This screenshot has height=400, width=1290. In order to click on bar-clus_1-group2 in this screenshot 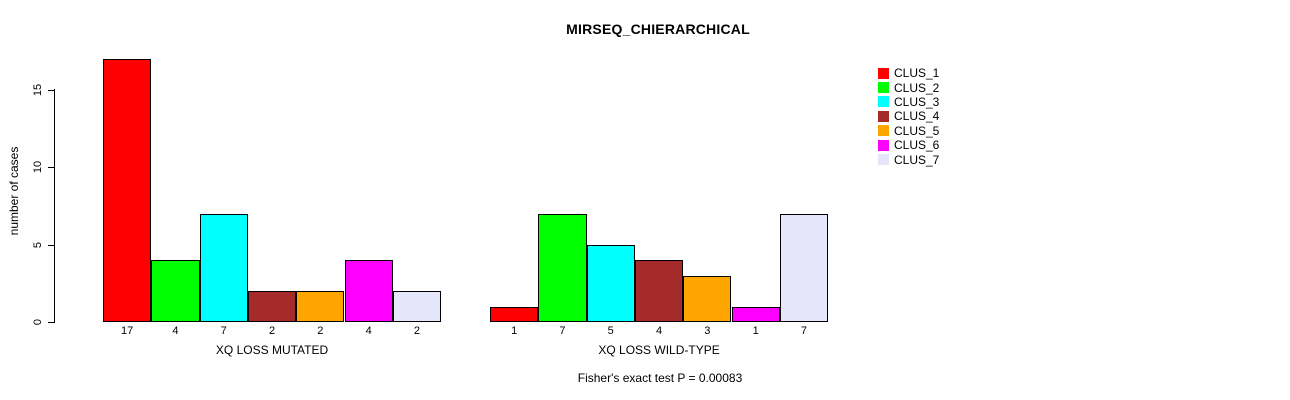, I will do `click(514, 314)`.